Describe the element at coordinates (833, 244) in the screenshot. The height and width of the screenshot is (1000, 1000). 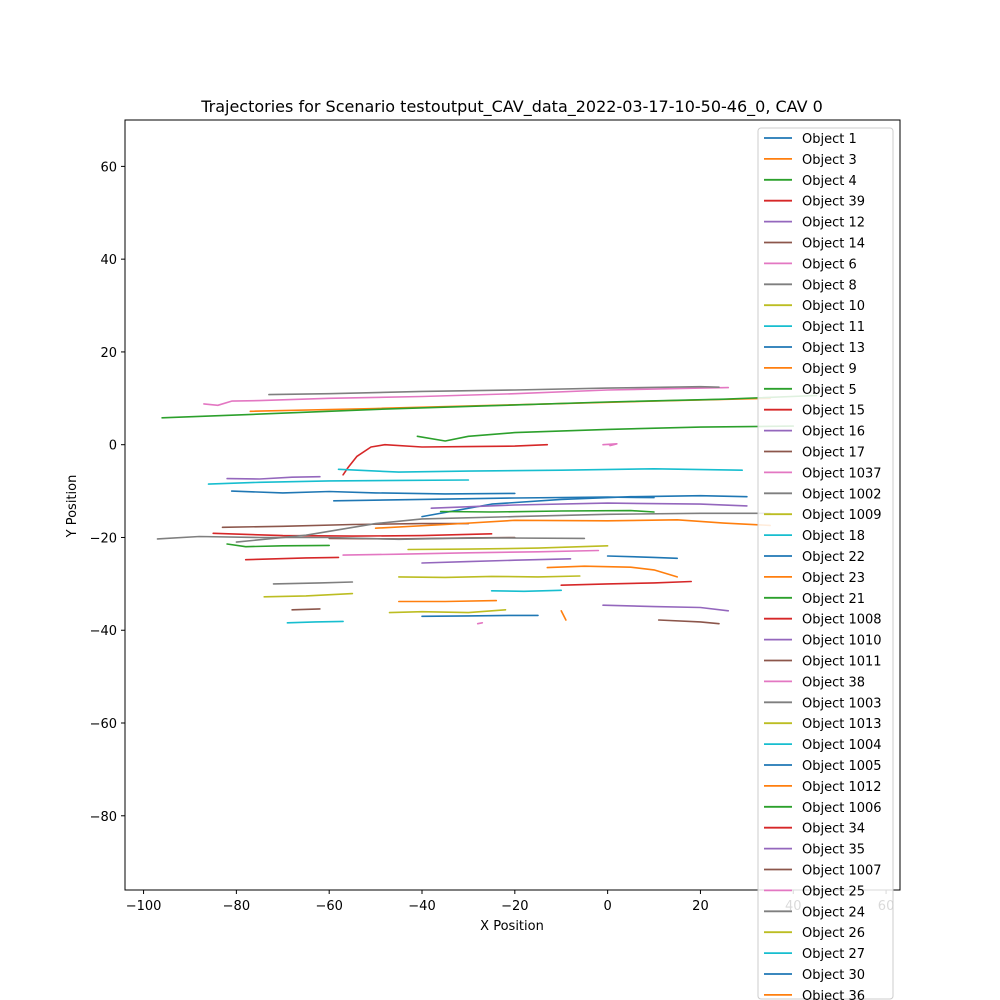
I see `legend-label: Object 14` at that location.